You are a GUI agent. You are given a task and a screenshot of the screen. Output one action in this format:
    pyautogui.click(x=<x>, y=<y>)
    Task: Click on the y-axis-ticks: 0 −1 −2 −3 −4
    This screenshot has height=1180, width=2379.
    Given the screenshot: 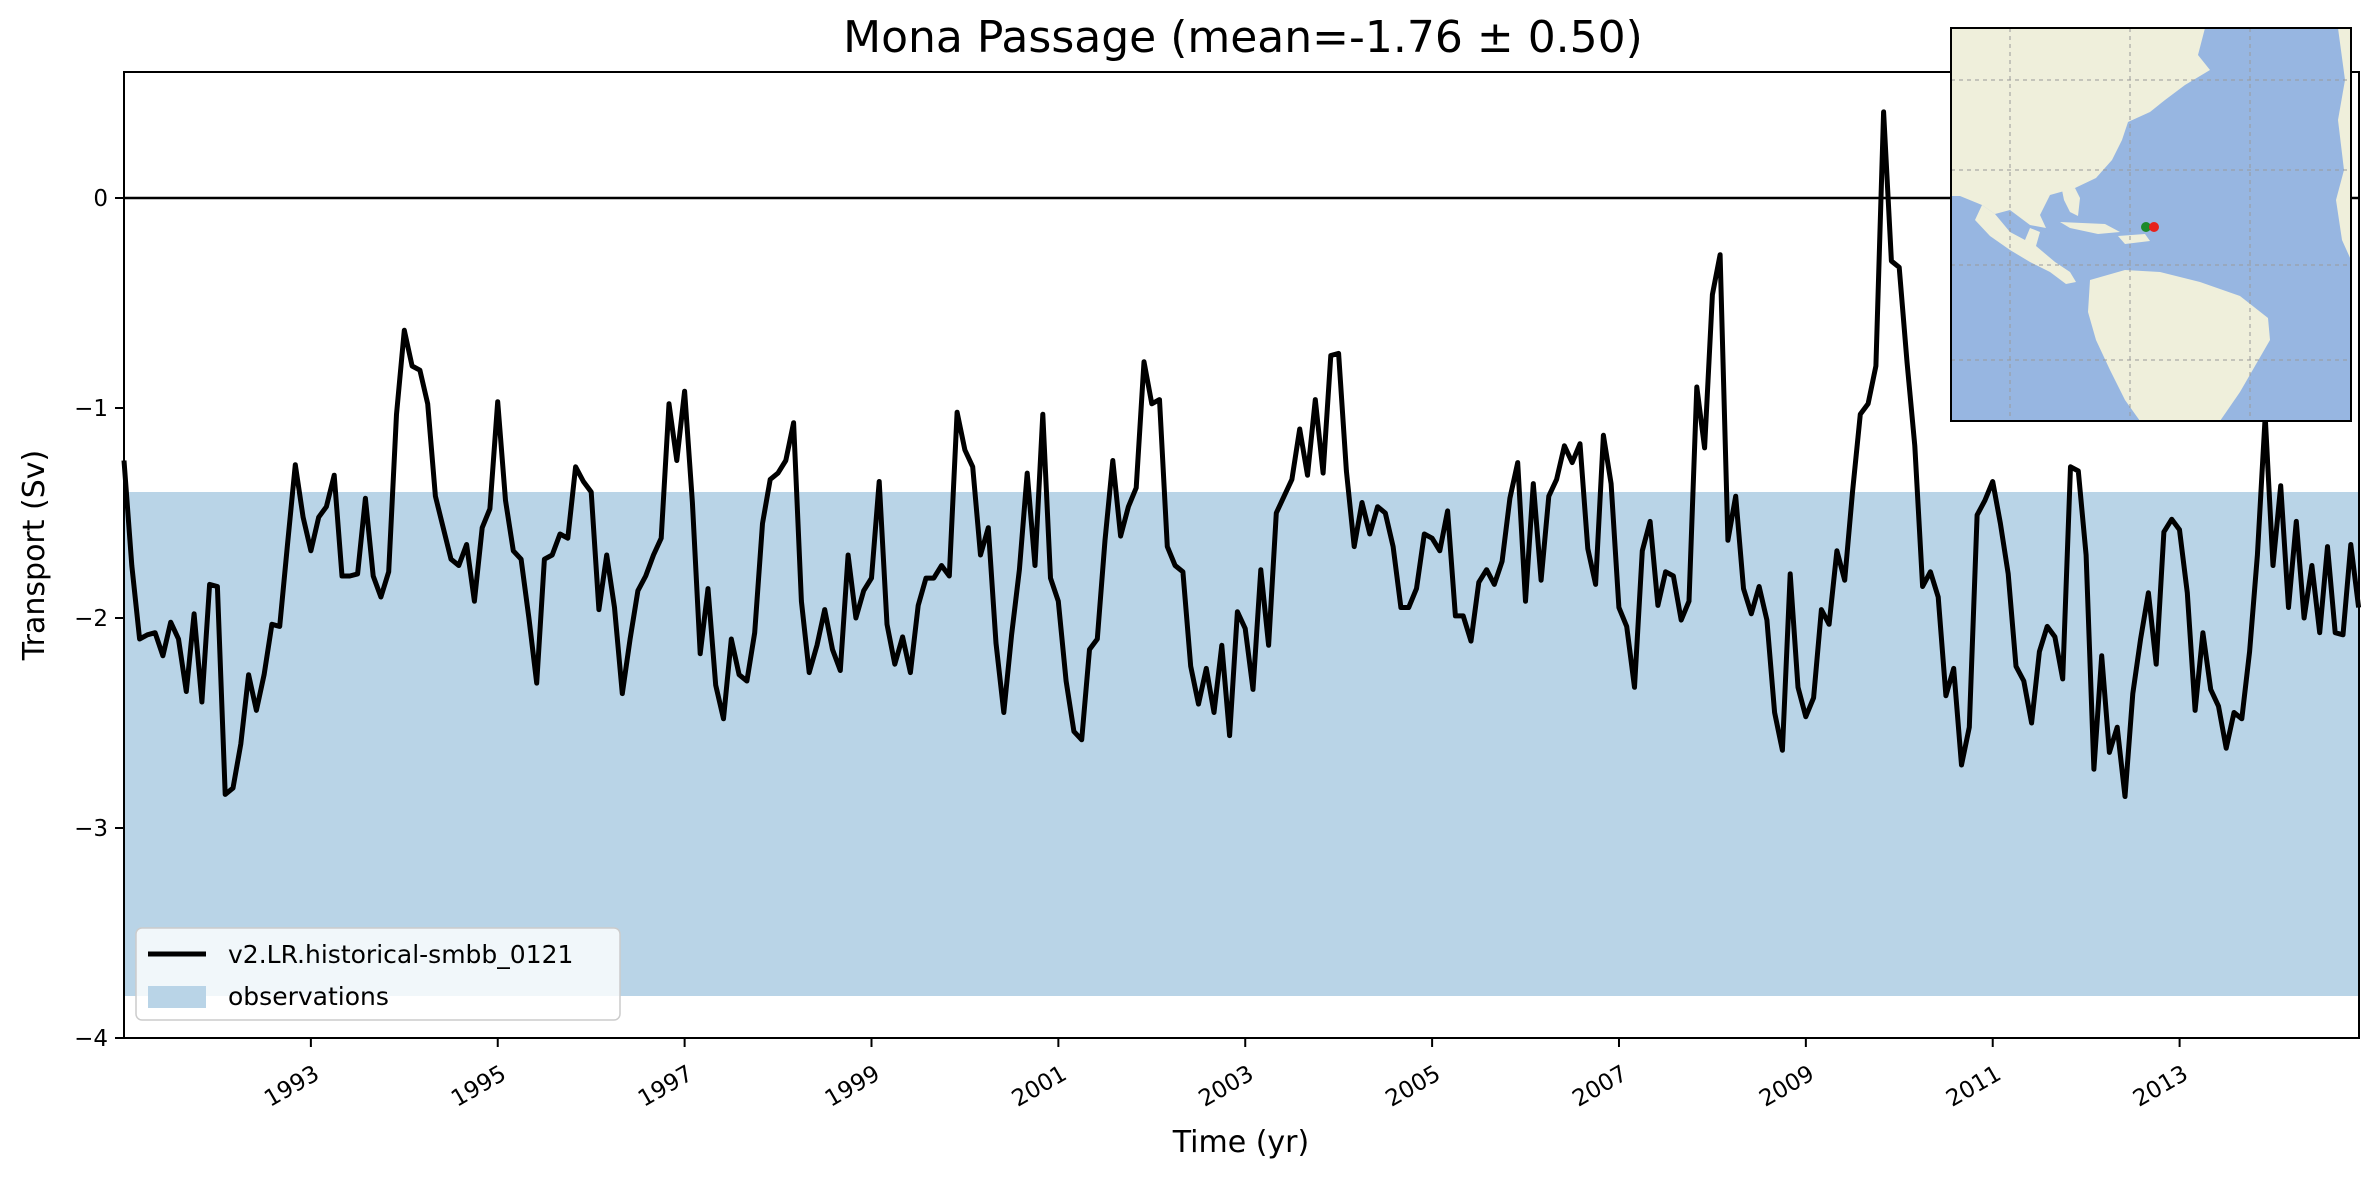 What is the action you would take?
    pyautogui.click(x=99, y=619)
    